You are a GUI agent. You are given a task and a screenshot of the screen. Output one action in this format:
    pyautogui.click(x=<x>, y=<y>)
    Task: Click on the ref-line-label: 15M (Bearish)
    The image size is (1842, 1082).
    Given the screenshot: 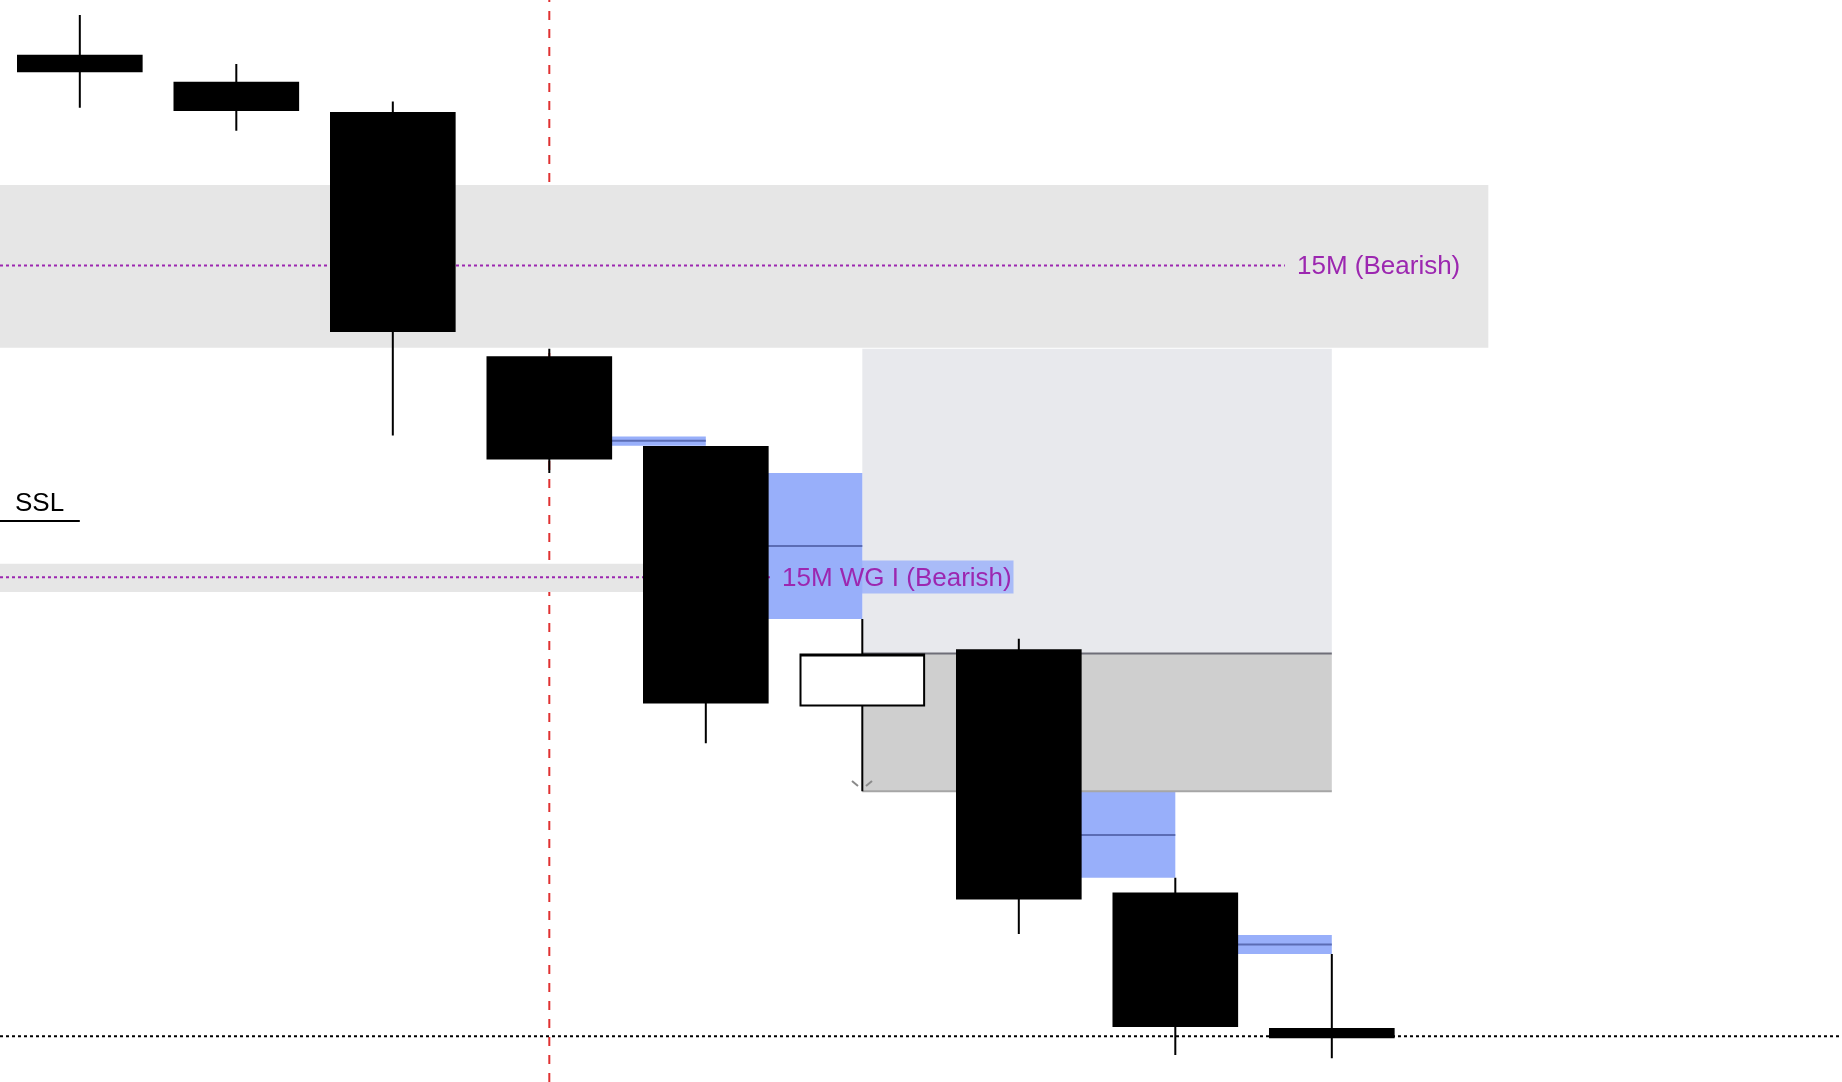 What is the action you would take?
    pyautogui.click(x=1379, y=265)
    